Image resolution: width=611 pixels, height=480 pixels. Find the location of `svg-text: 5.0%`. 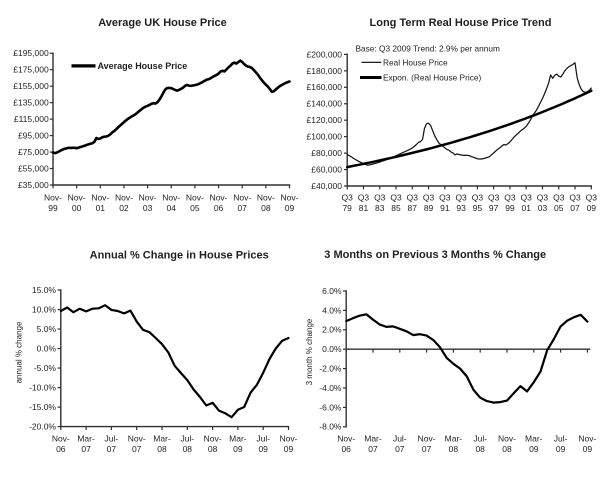

svg-text: 5.0% is located at coordinates (47, 329).